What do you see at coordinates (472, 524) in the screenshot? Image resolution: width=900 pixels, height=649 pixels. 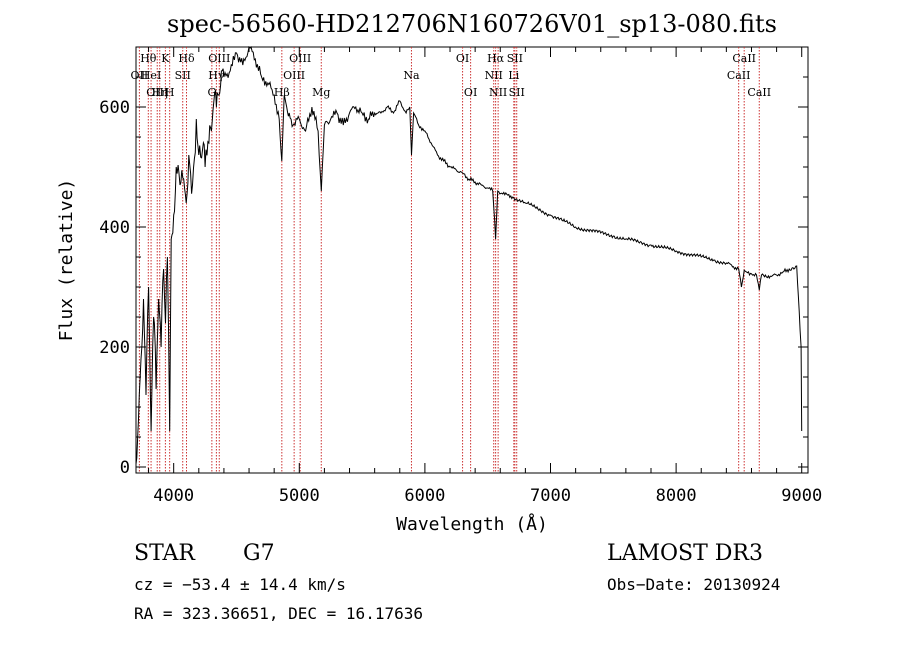 I see `x-axis-label: Wavelength (Å)` at bounding box center [472, 524].